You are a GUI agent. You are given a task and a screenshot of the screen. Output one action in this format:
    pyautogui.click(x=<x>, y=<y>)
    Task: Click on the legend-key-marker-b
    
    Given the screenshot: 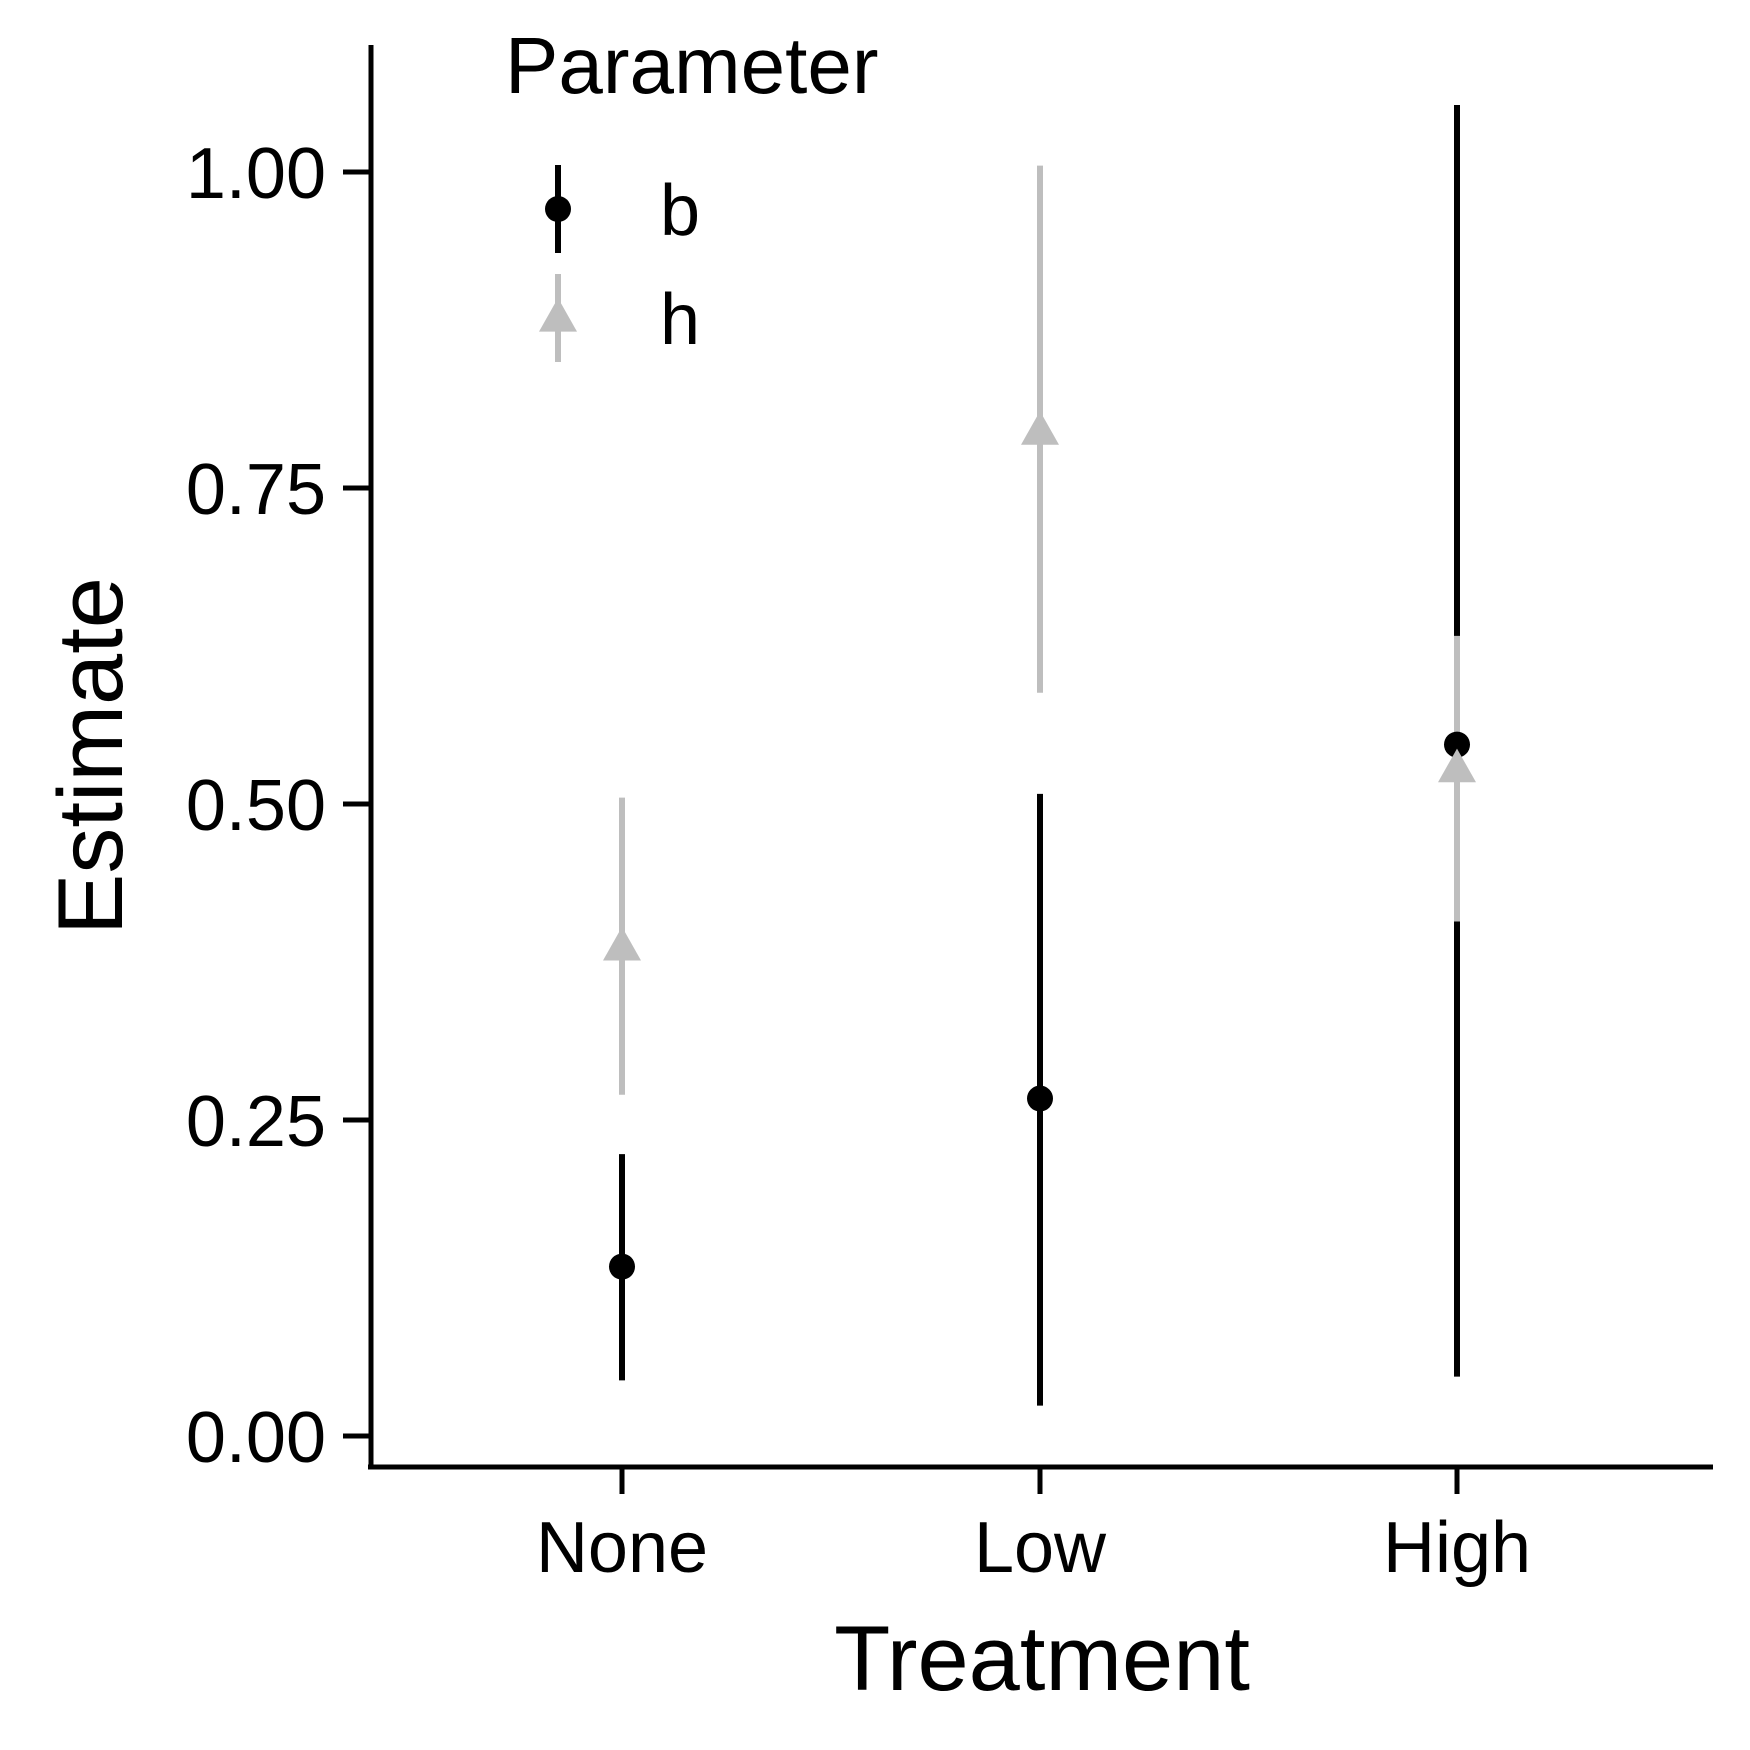 What is the action you would take?
    pyautogui.click(x=558, y=209)
    